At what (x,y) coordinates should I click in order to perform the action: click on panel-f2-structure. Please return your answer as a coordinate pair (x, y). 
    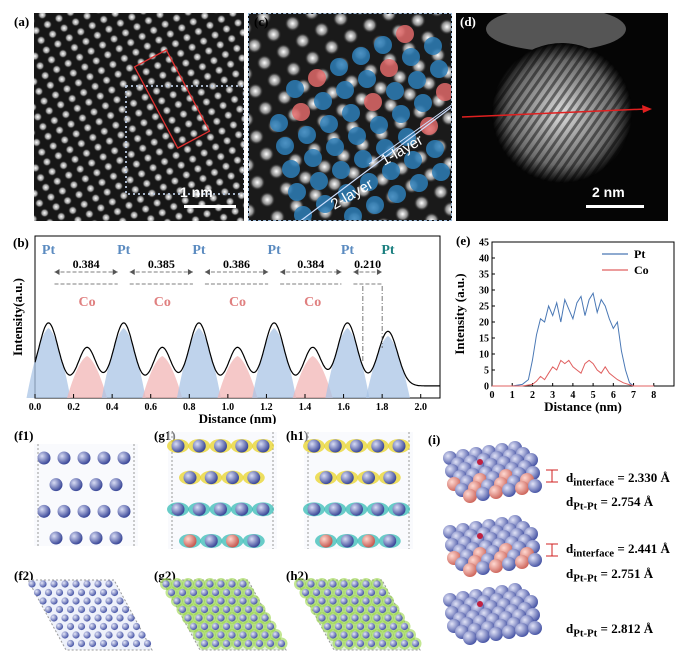
    Looking at the image, I should click on (90, 615).